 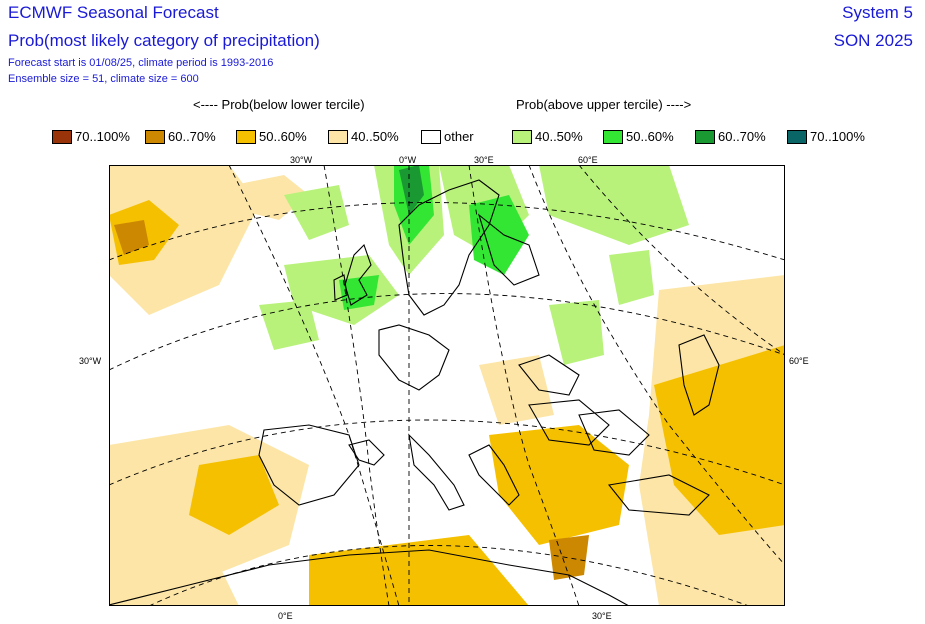 I want to click on lon-label-bottom: 0°E, so click(x=285, y=616).